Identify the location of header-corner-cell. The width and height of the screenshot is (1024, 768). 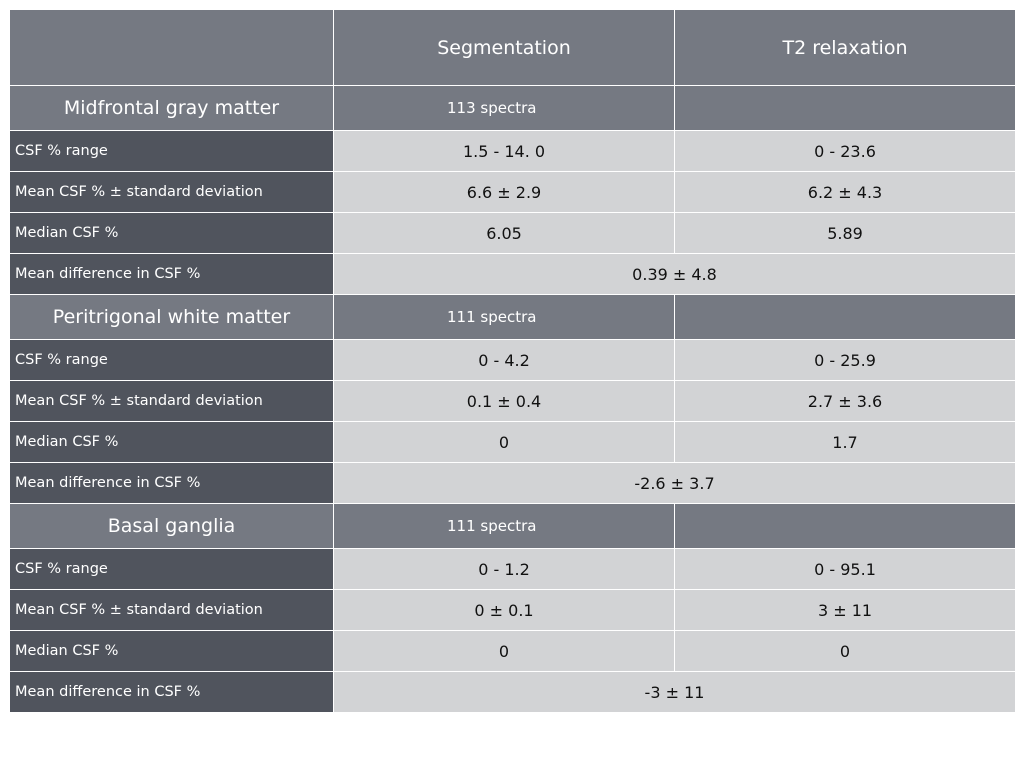
(171, 47).